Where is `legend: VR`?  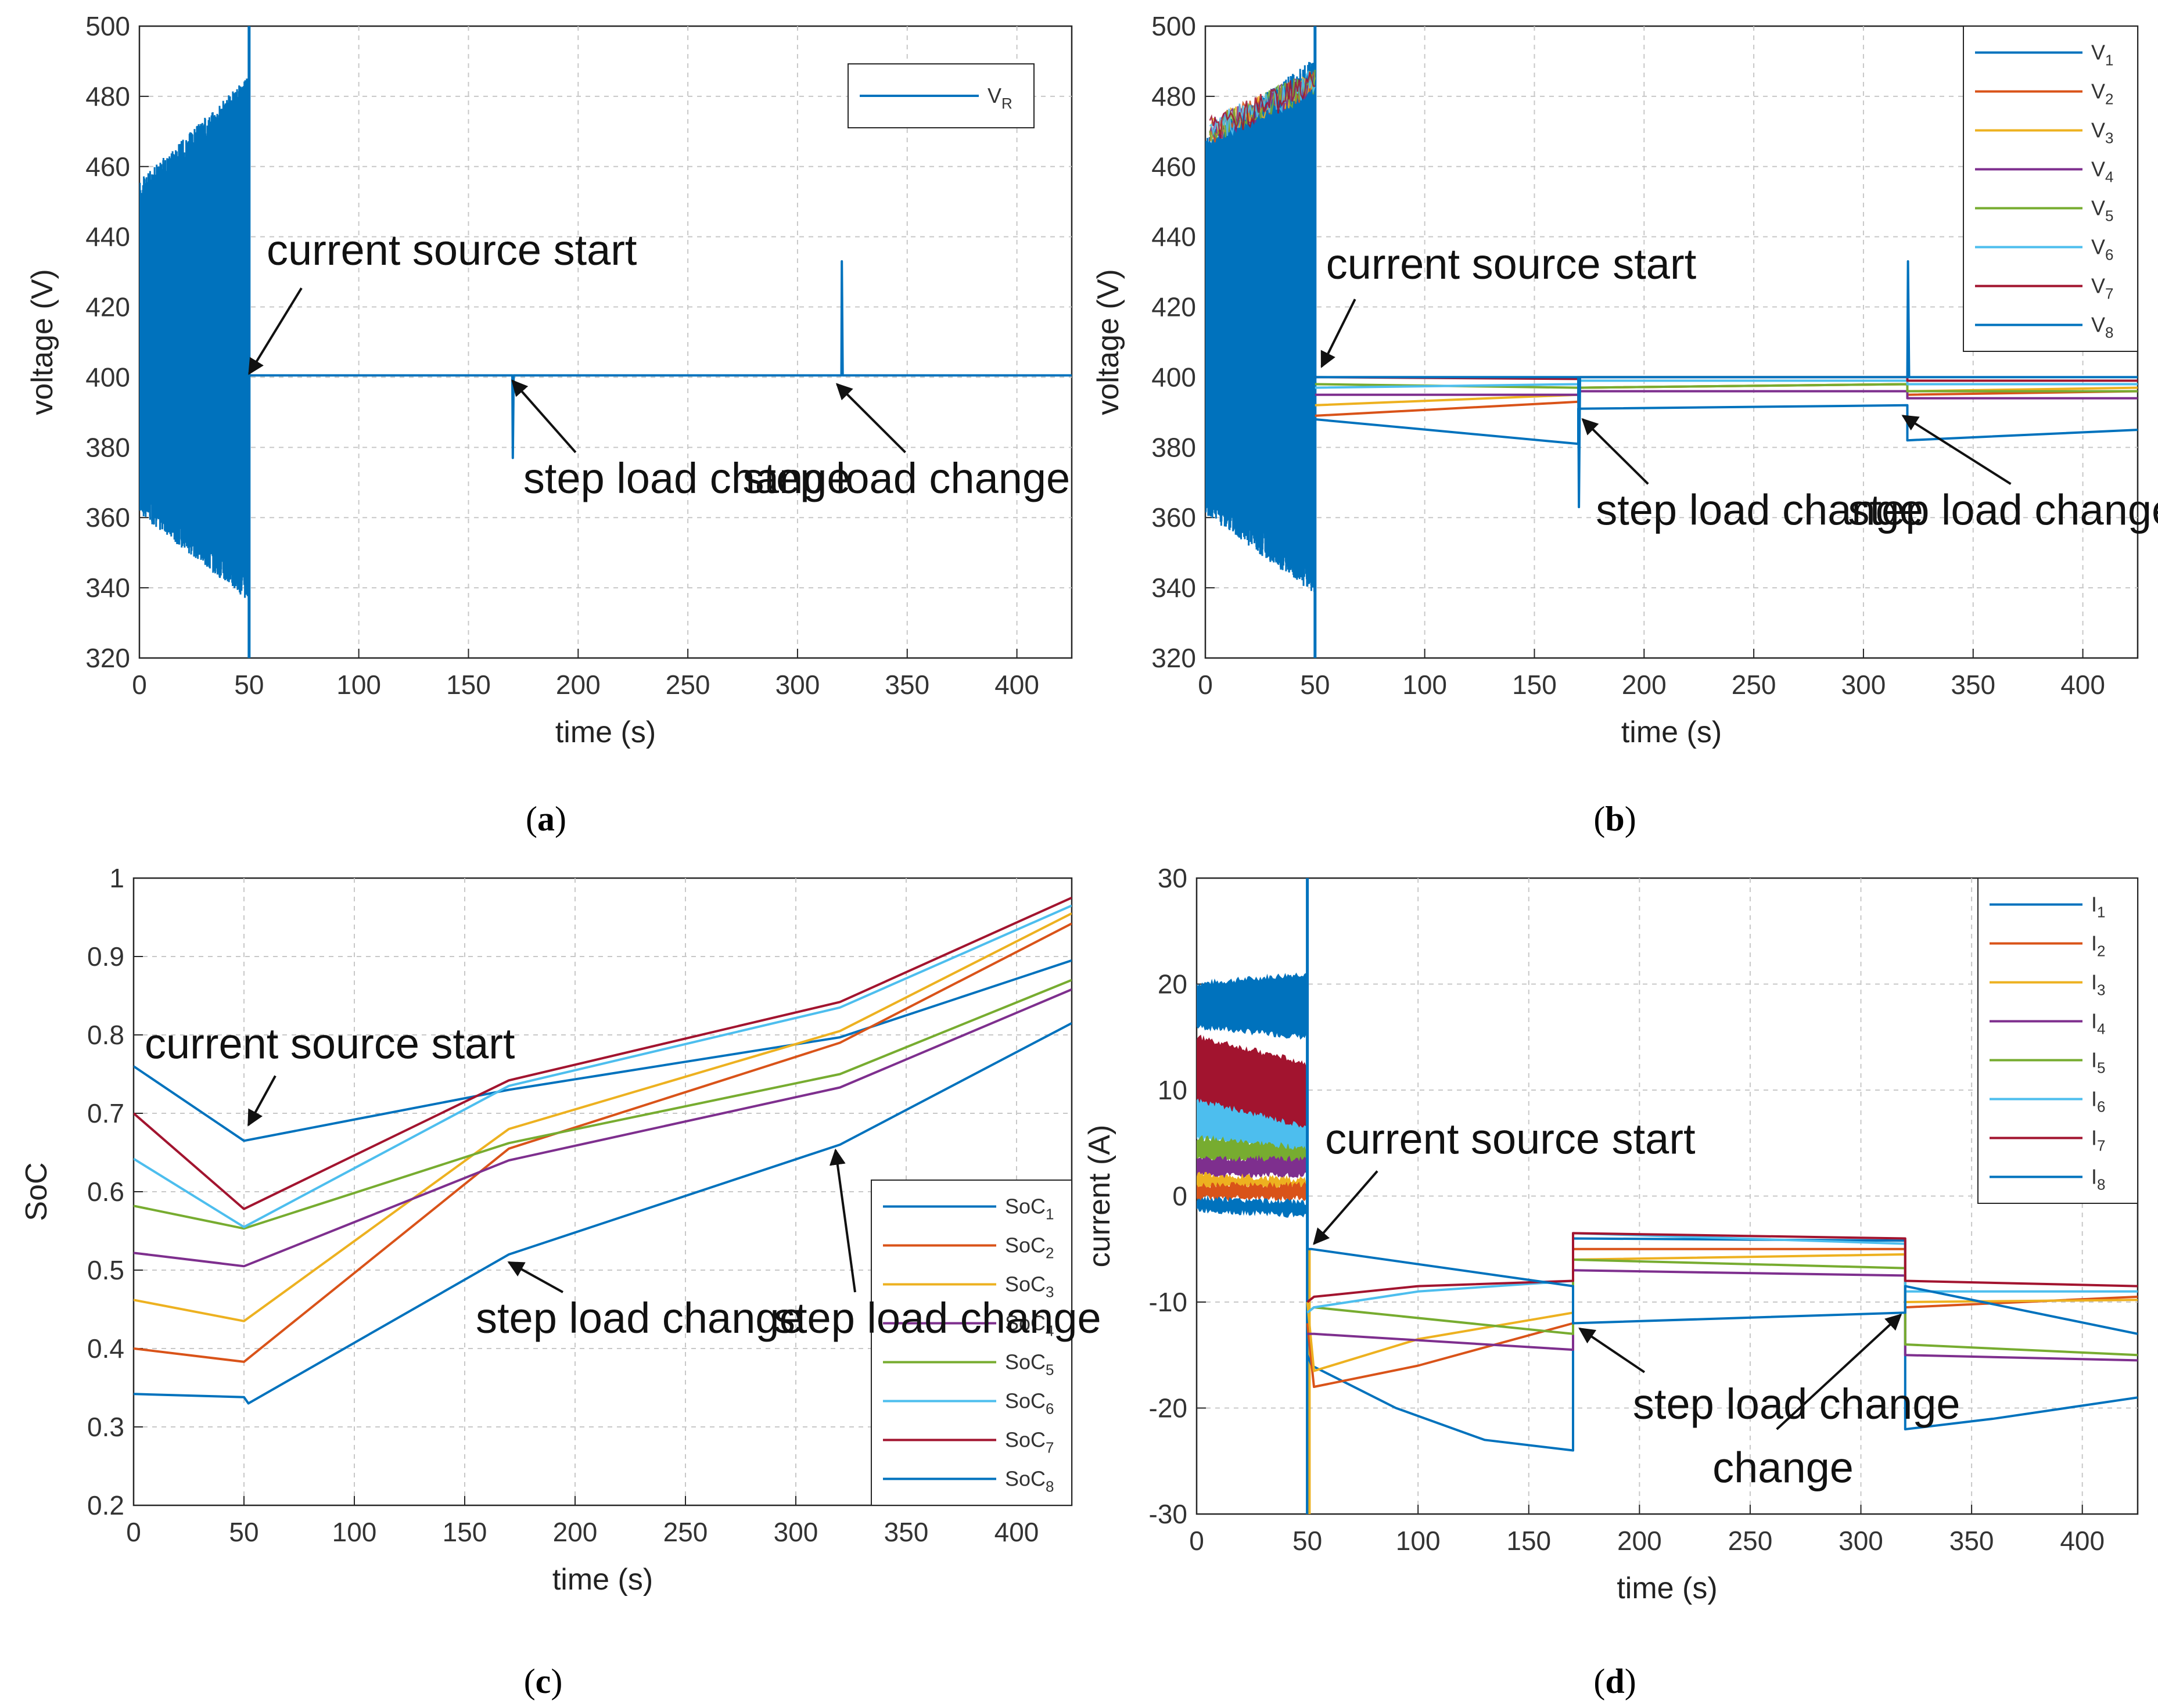
legend: VR is located at coordinates (941, 95).